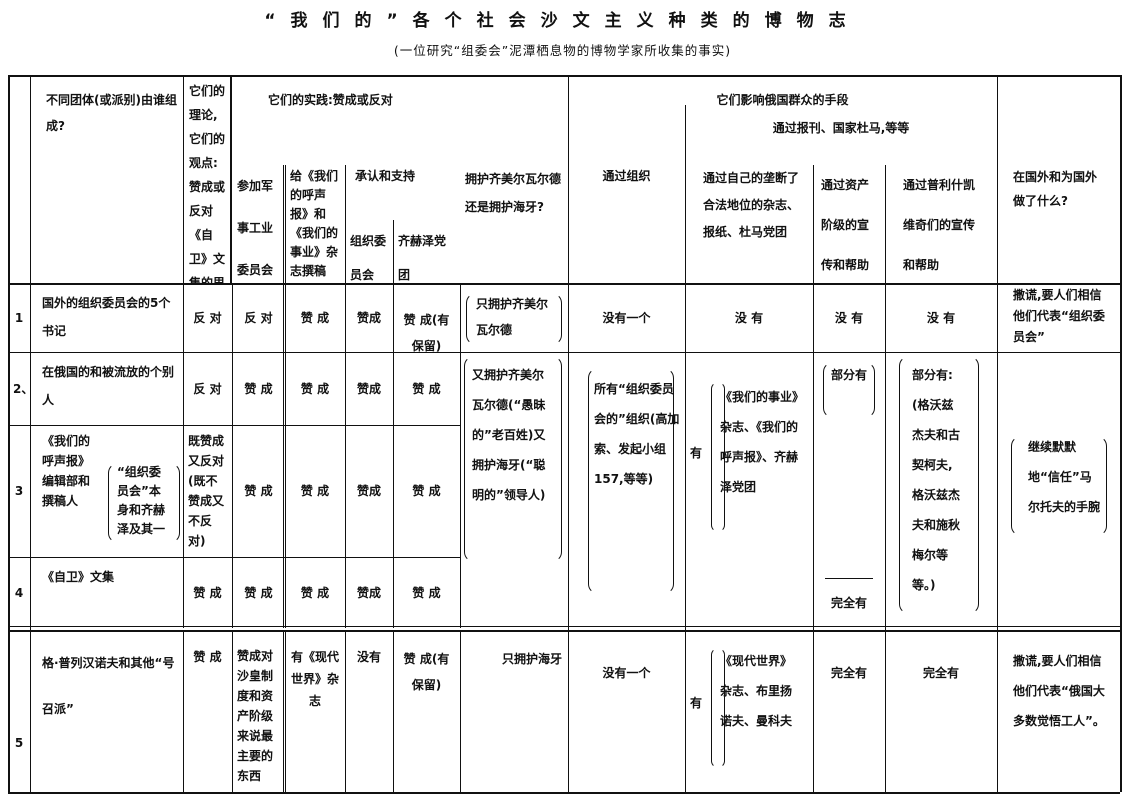 The height and width of the screenshot is (799, 1125). I want to click on row-zimmerwald: 只拥护海牙, so click(531, 659).